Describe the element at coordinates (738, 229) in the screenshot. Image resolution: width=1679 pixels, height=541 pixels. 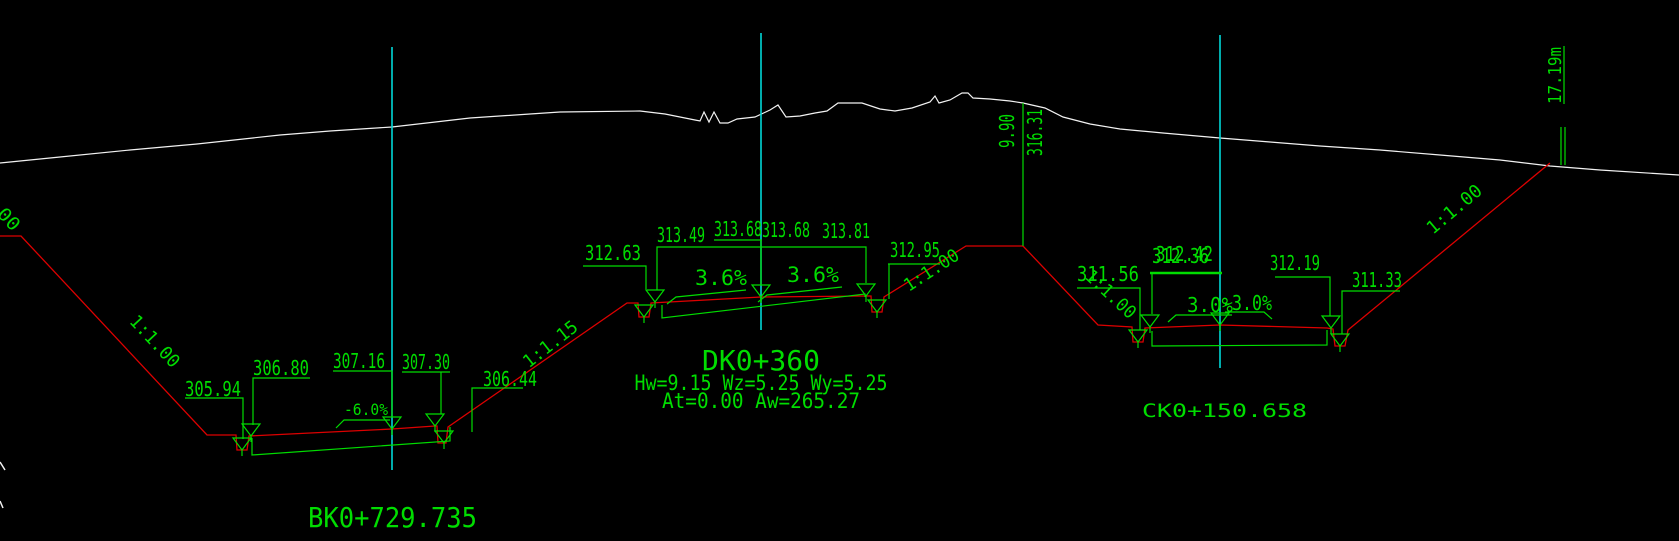
I see `dk-elev-center-left: 313.68` at that location.